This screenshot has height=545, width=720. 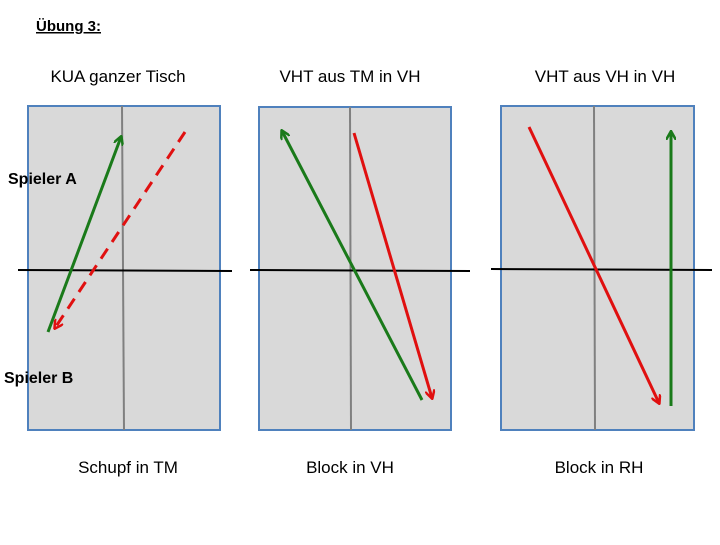 What do you see at coordinates (349, 76) in the screenshot?
I see `panel-title: VHT aus TM in VH` at bounding box center [349, 76].